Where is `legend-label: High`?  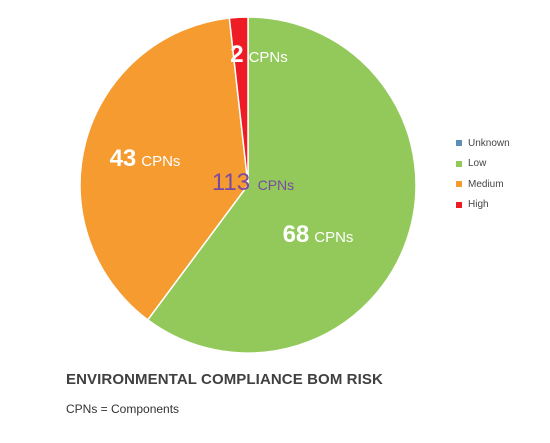 legend-label: High is located at coordinates (478, 205).